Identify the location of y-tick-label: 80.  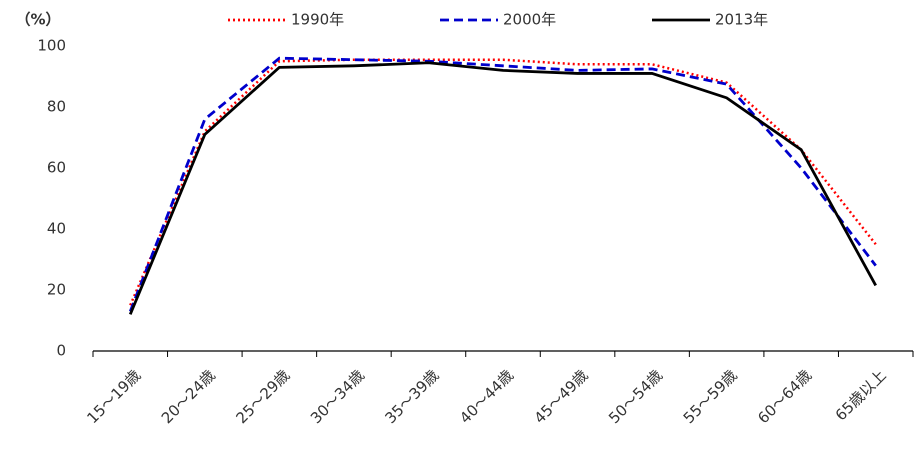
(56, 107).